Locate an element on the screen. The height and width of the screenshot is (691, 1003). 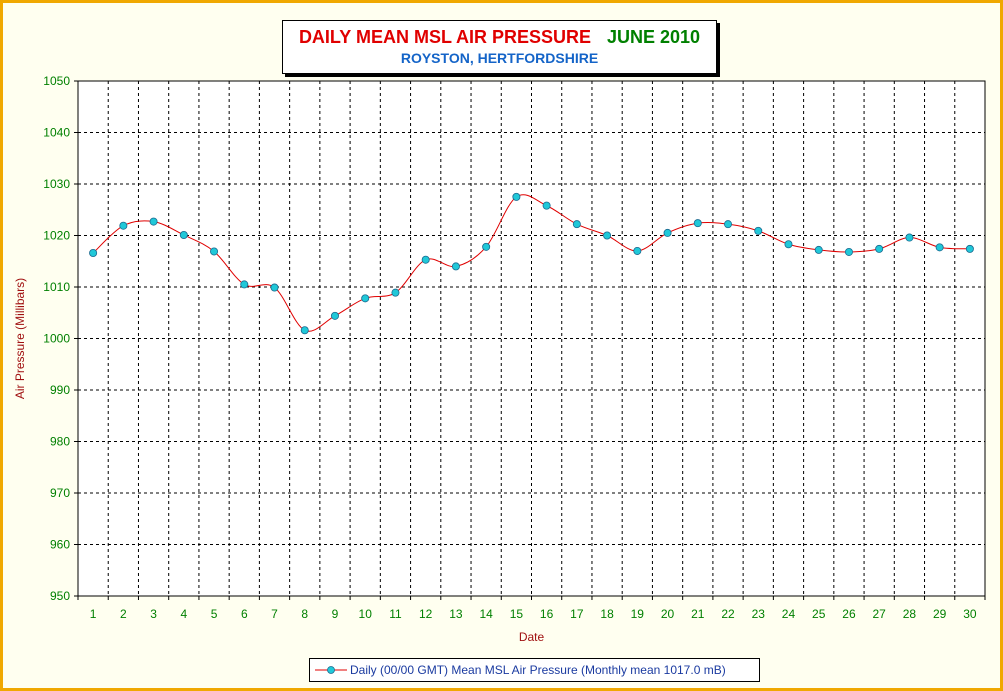
x-tick-label: 30 is located at coordinates (970, 614).